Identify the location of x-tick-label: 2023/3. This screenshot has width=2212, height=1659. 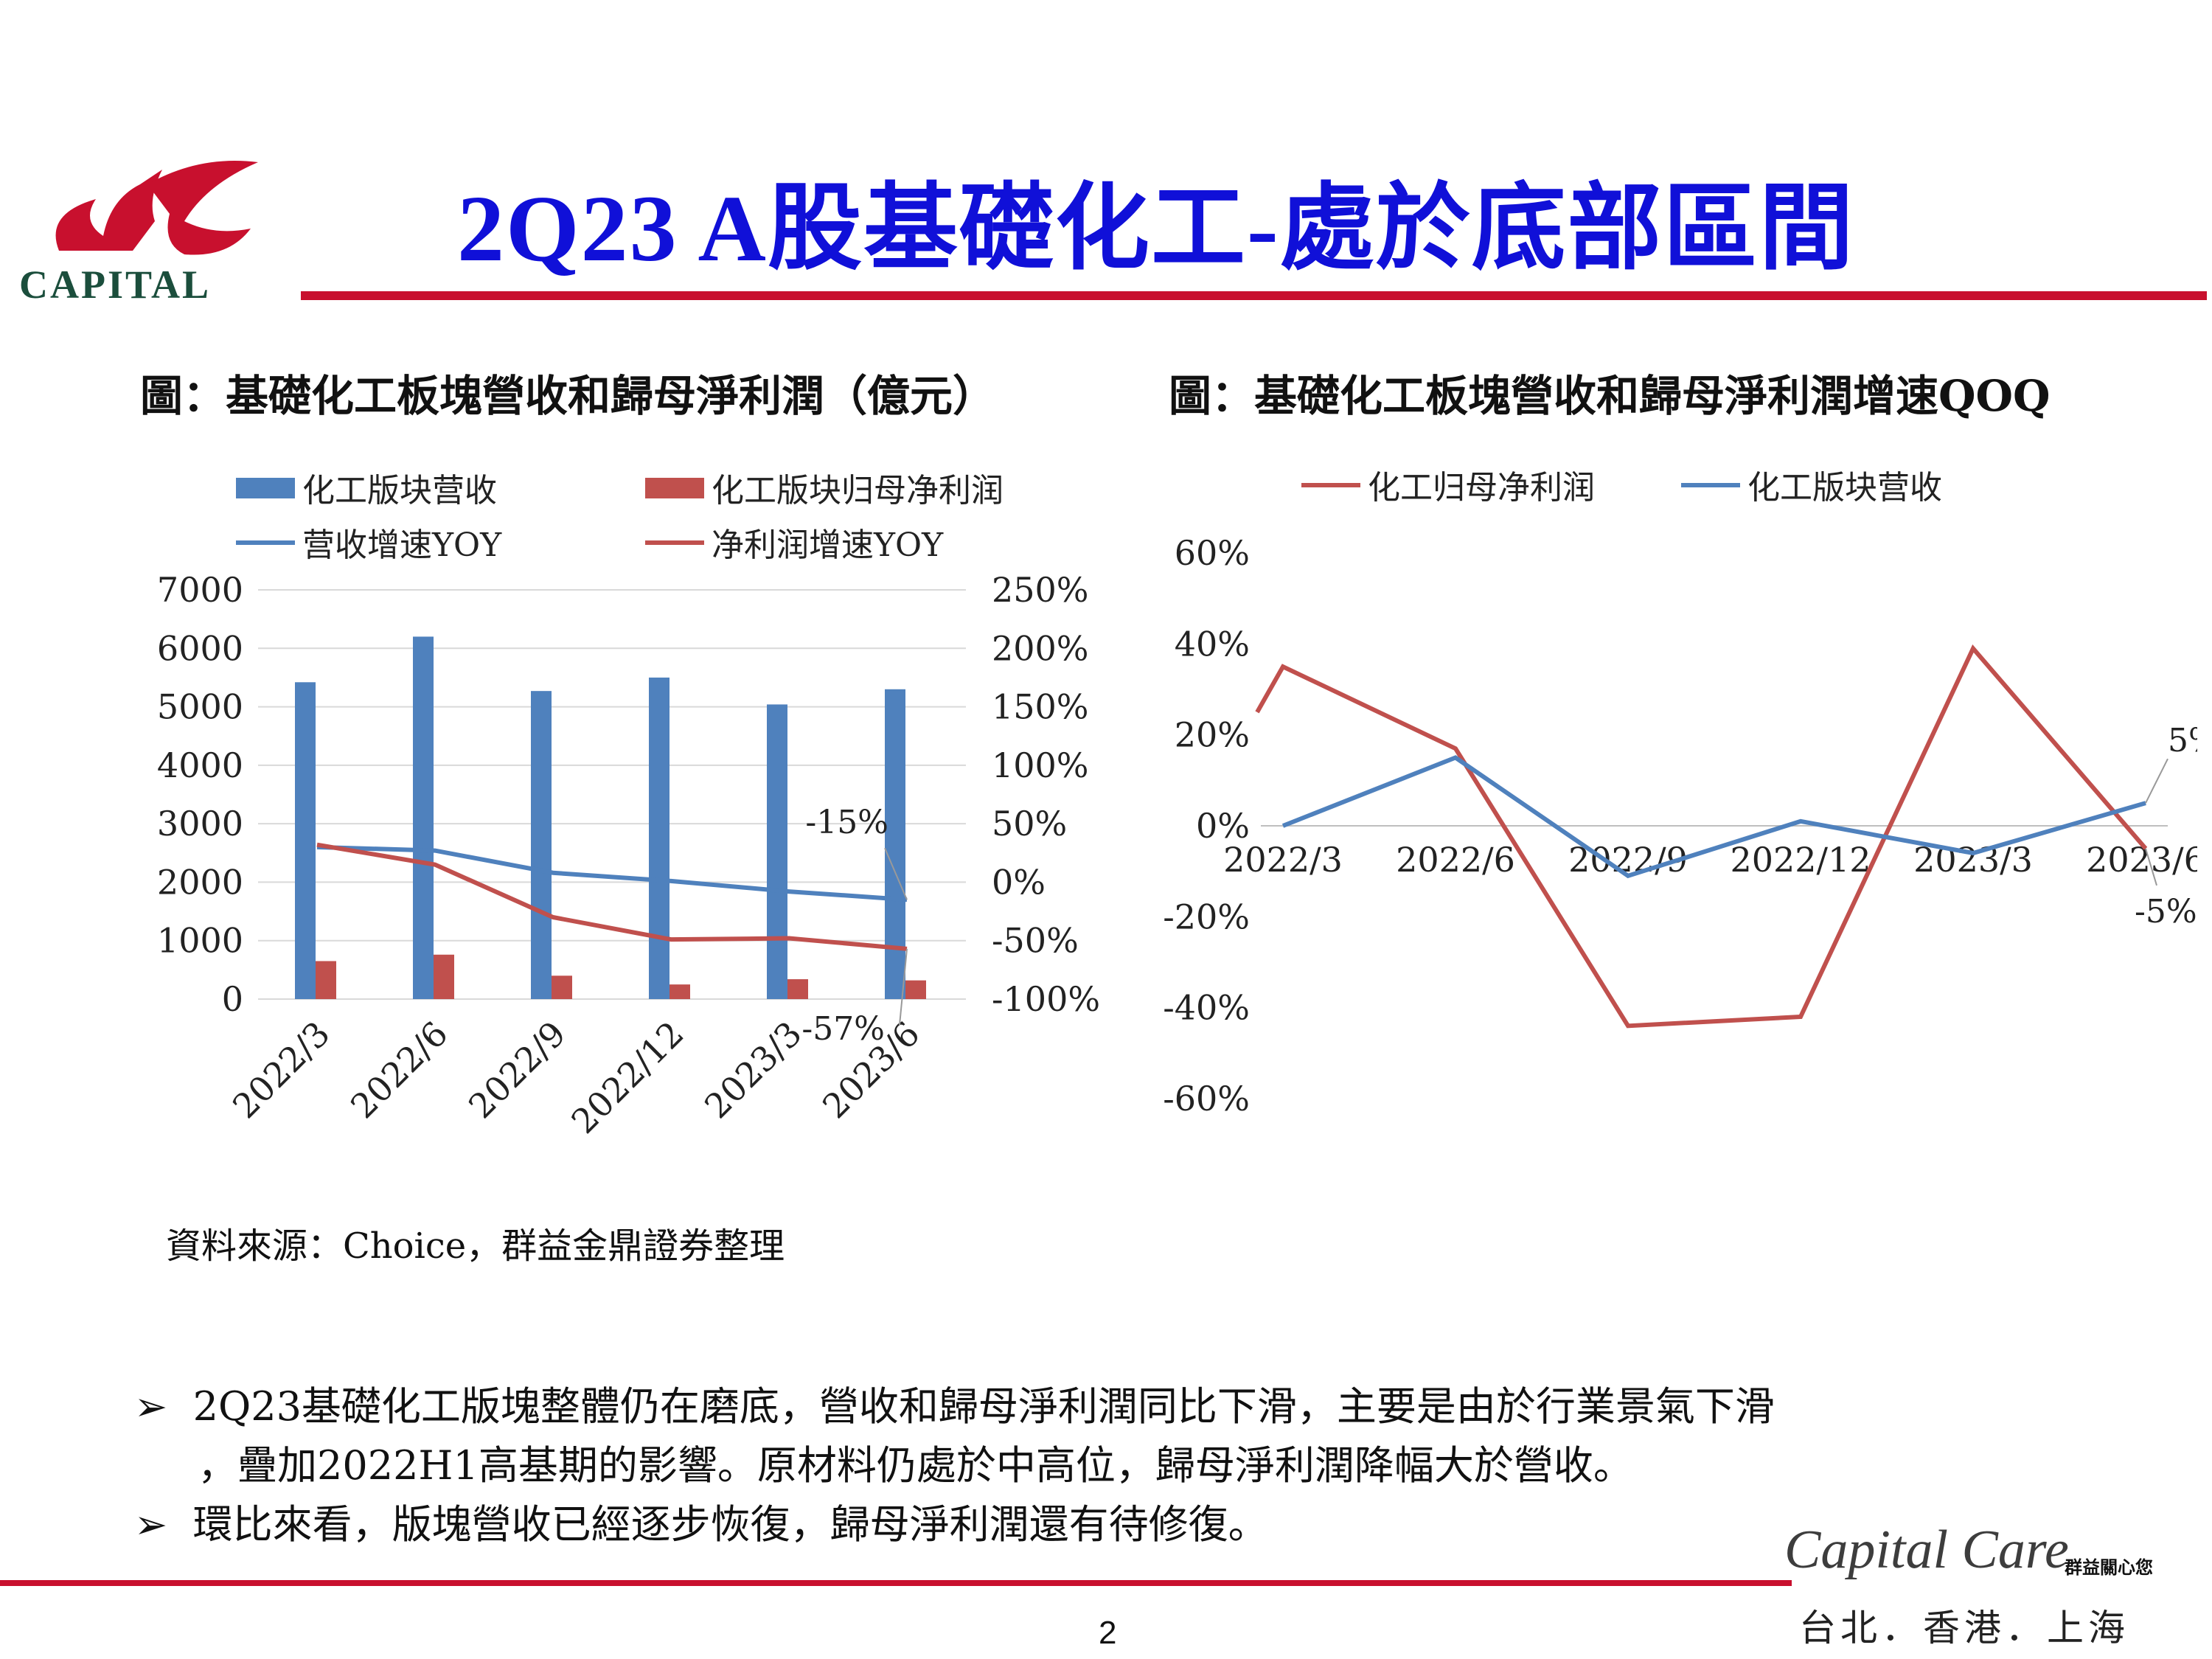
(753, 1070).